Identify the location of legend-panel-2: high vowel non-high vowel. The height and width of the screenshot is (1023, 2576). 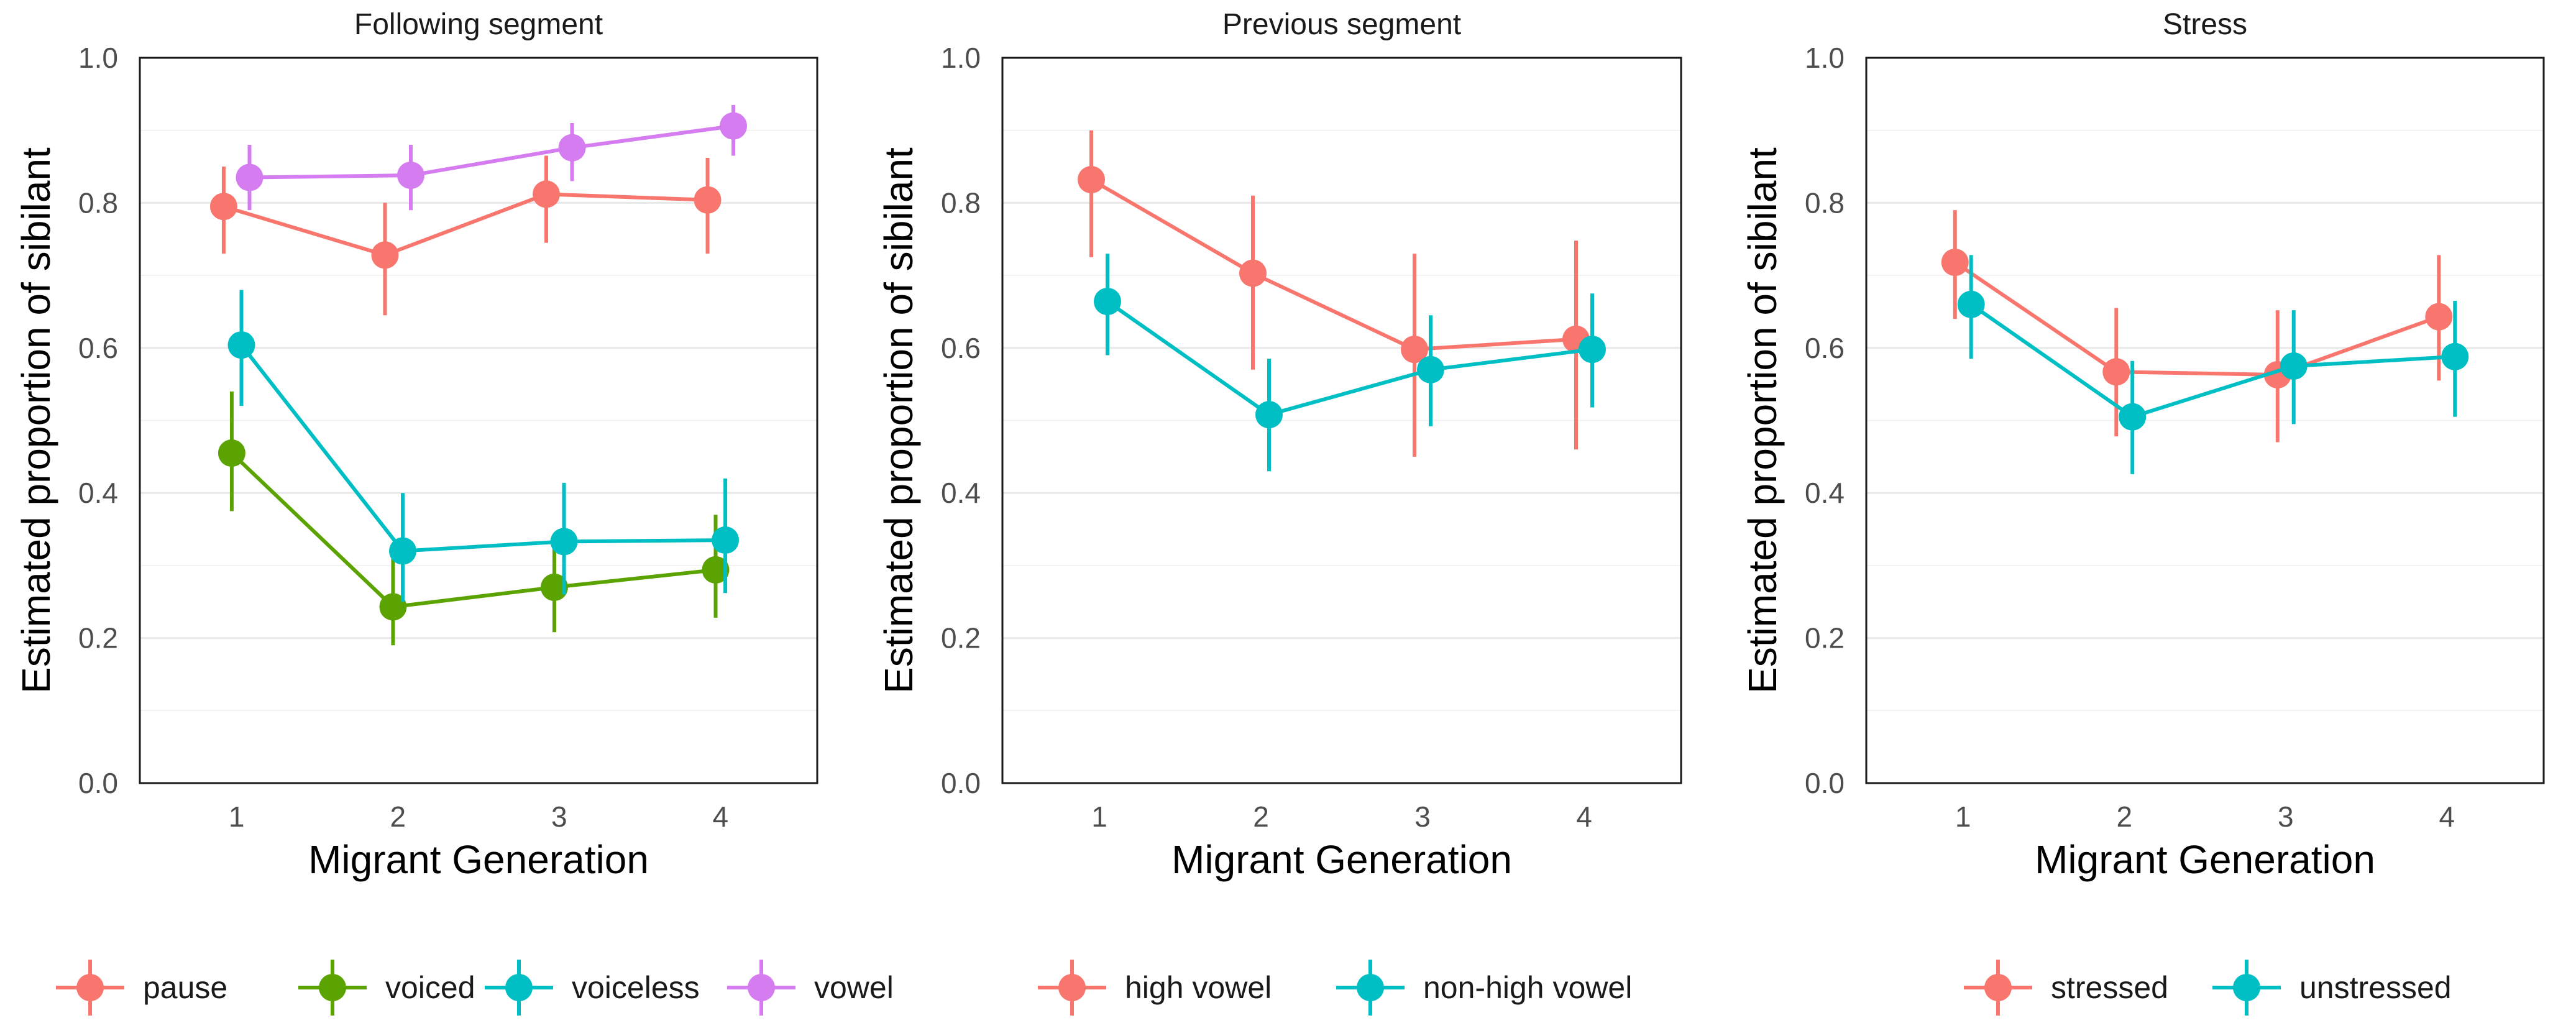
(1335, 988).